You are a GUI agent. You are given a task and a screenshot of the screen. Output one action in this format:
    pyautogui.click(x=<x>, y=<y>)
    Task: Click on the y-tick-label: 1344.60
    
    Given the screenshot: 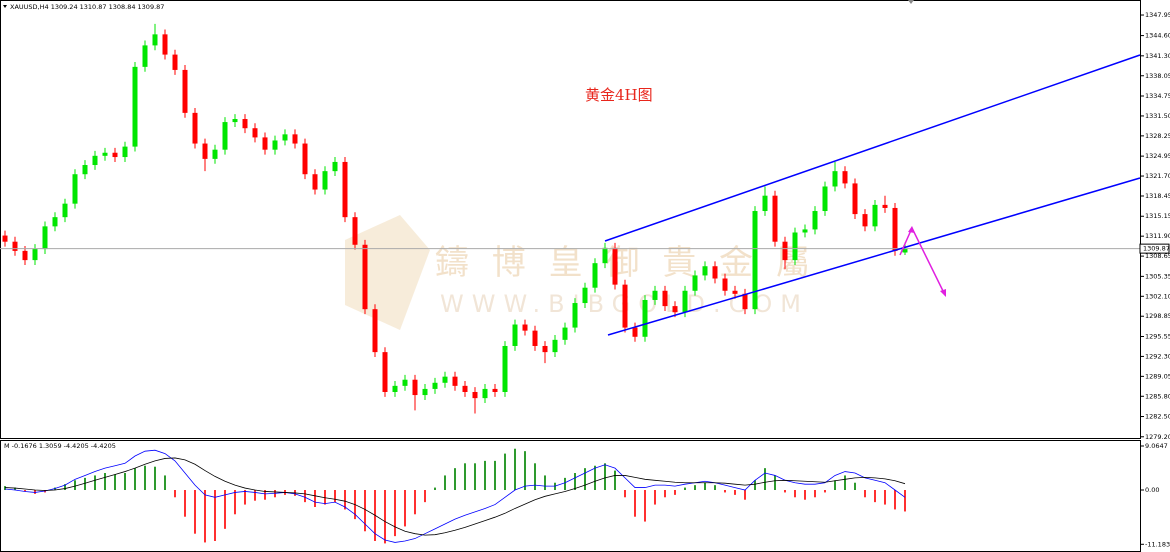 What is the action you would take?
    pyautogui.click(x=1157, y=36)
    